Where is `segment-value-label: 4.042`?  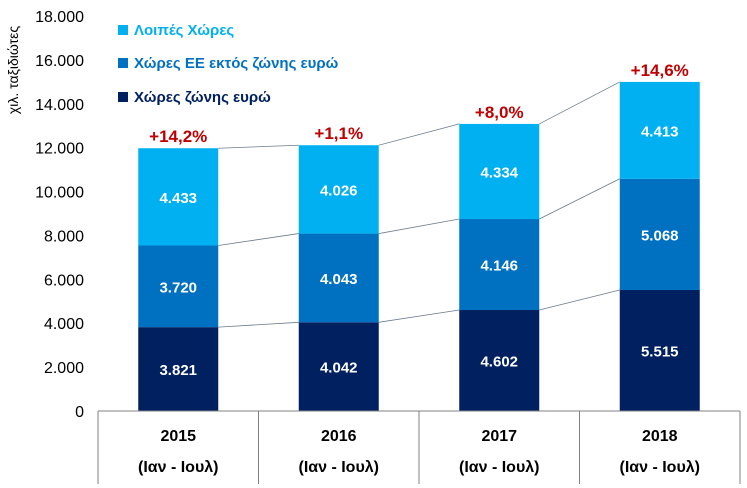
segment-value-label: 4.042 is located at coordinates (339, 368).